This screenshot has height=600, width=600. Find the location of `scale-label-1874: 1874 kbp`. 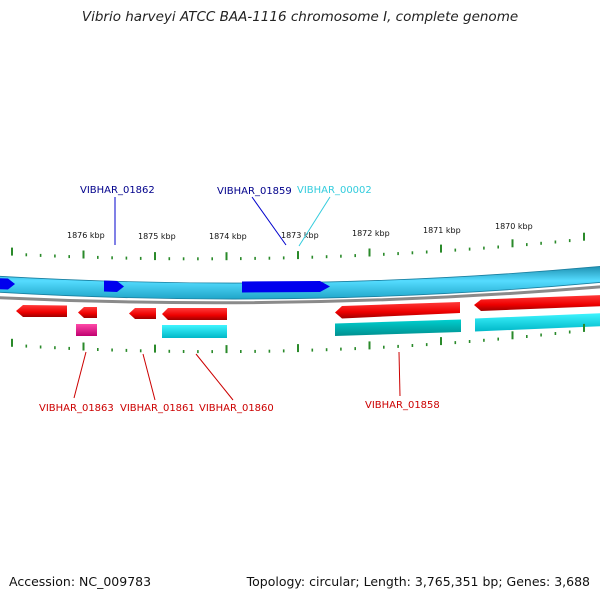

scale-label-1874: 1874 kbp is located at coordinates (228, 236).